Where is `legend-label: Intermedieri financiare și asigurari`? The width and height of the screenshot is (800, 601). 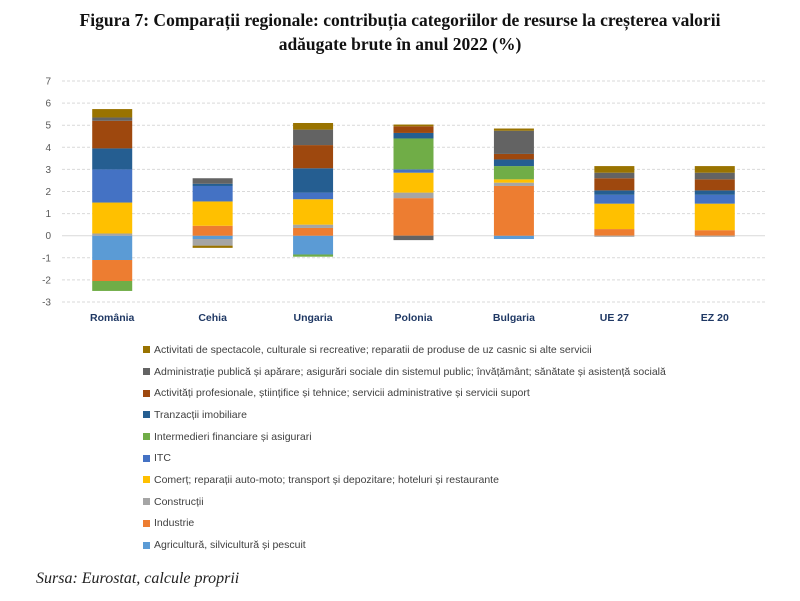 legend-label: Intermedieri financiare și asigurari is located at coordinates (233, 436).